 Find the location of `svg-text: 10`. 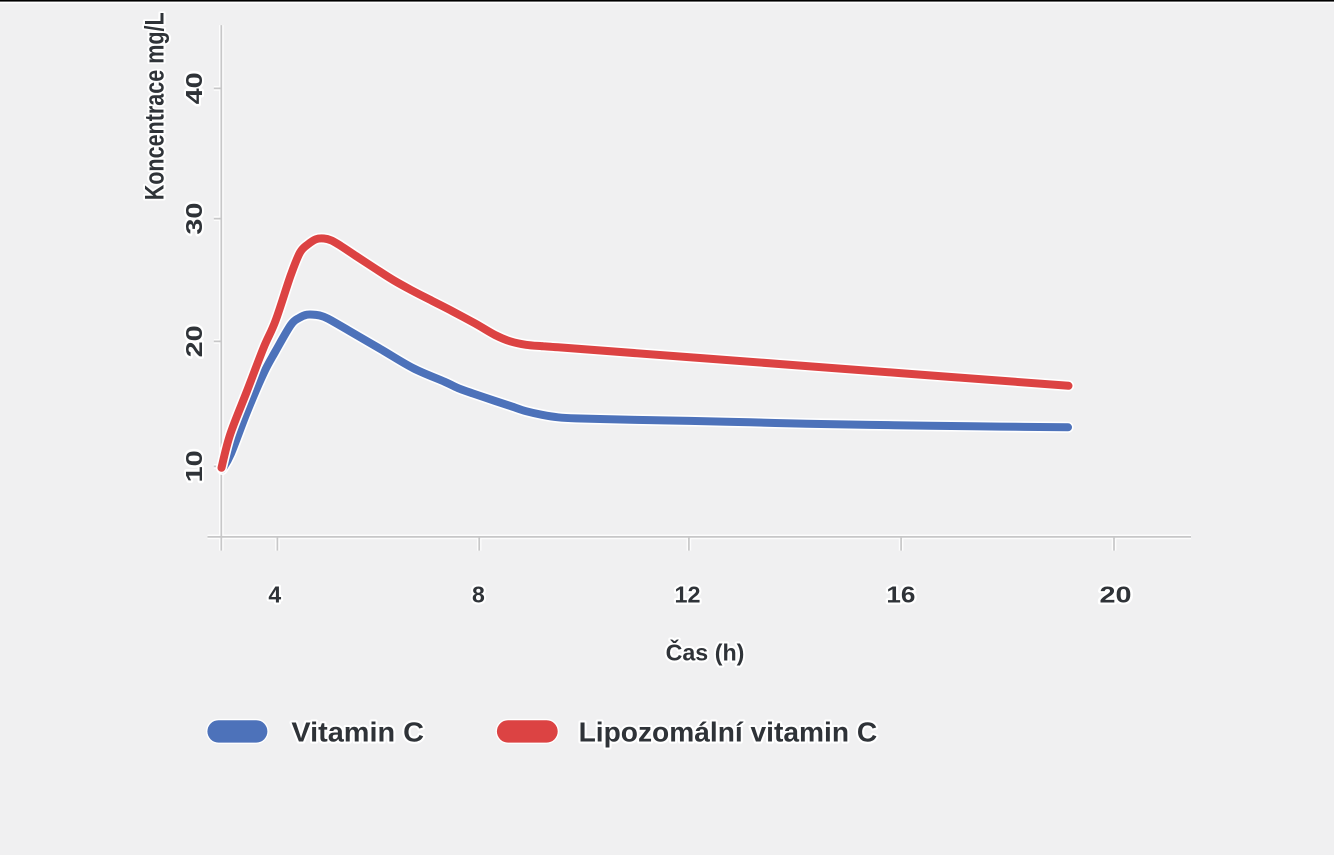

svg-text: 10 is located at coordinates (194, 466).